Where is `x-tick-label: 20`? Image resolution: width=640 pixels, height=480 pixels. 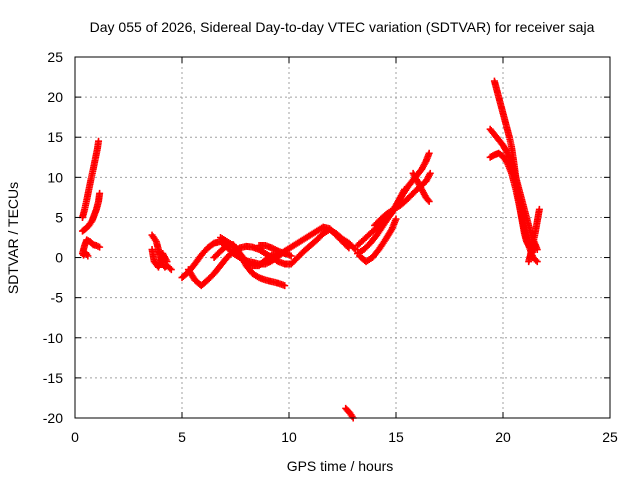
x-tick-label: 20 is located at coordinates (503, 437).